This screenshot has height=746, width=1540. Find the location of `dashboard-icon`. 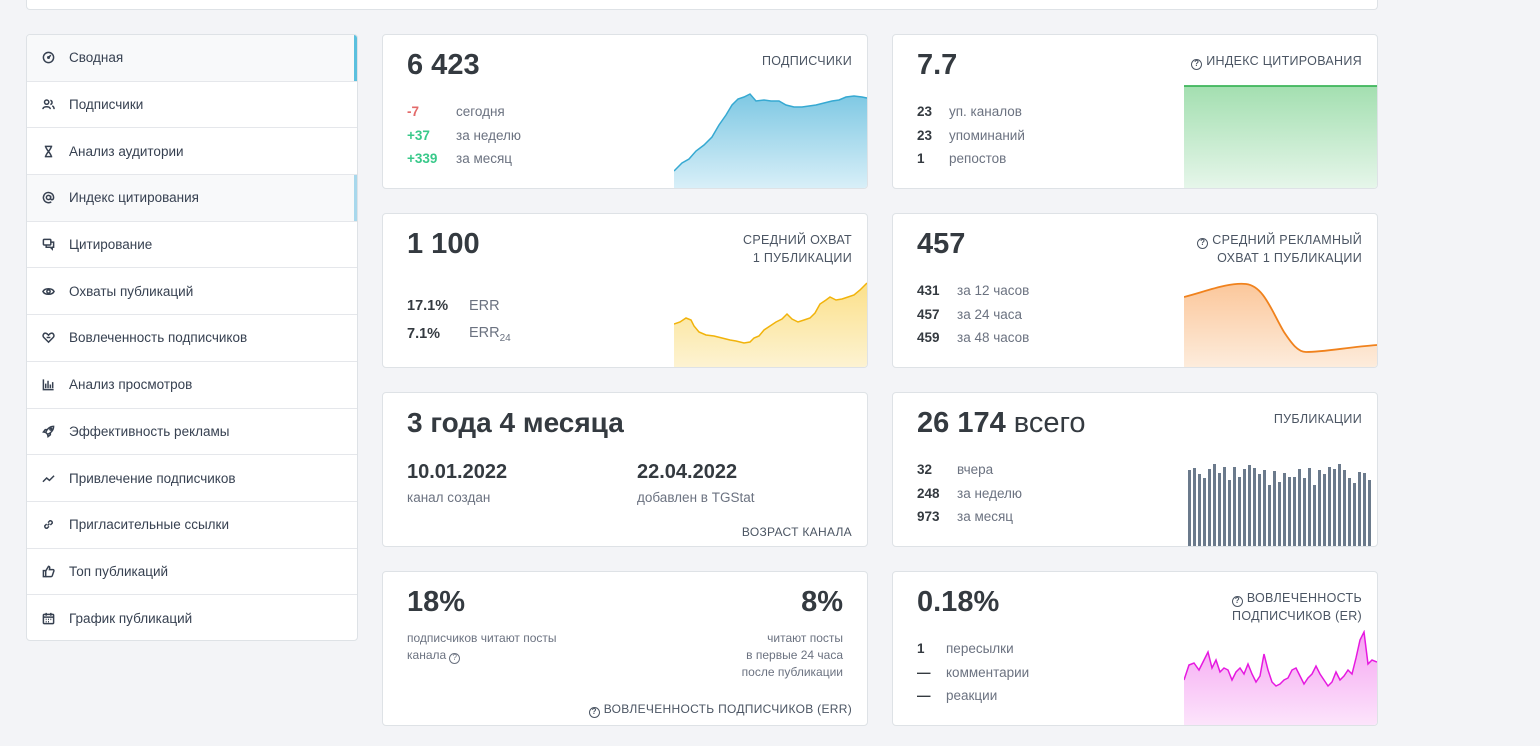

dashboard-icon is located at coordinates (48, 58).